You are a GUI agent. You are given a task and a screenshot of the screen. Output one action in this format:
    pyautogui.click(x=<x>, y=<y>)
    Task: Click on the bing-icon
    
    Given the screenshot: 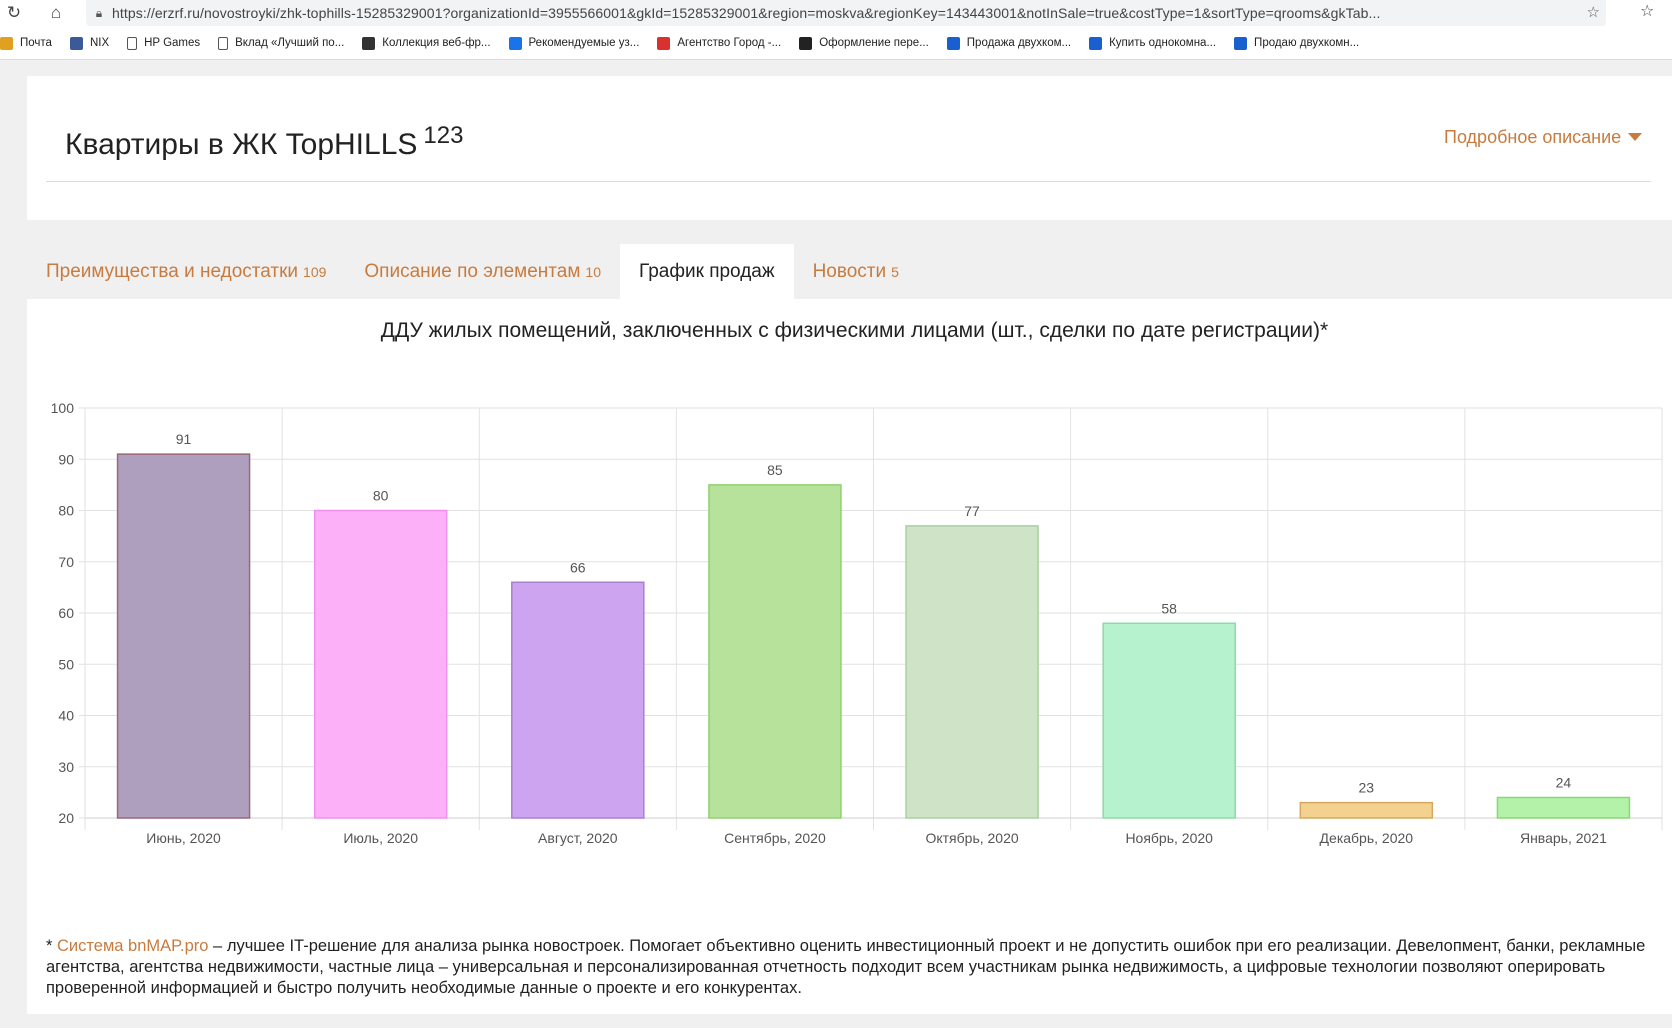 What is the action you would take?
    pyautogui.click(x=515, y=43)
    